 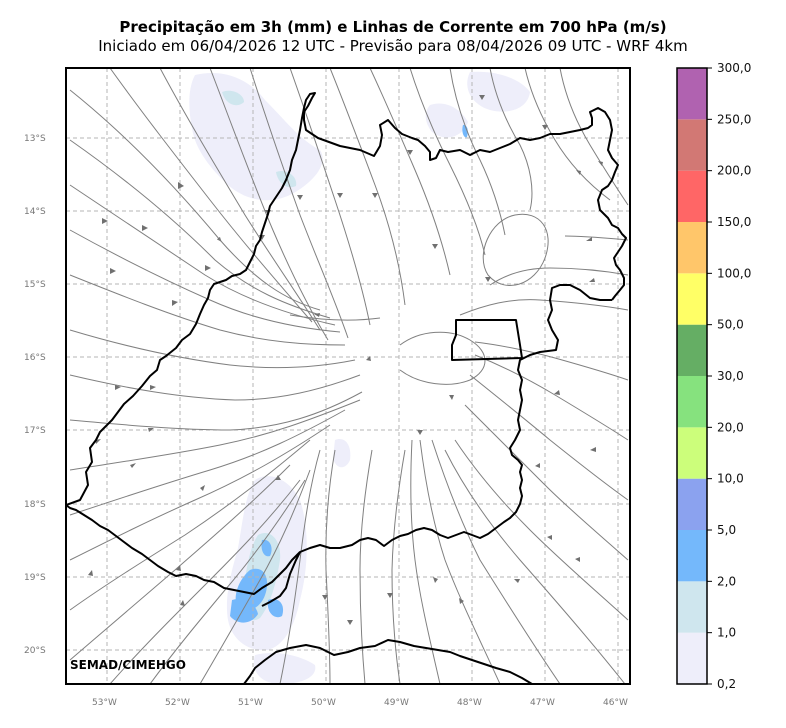 What do you see at coordinates (734, 273) in the screenshot?
I see `colorbar-label: 100,0` at bounding box center [734, 273].